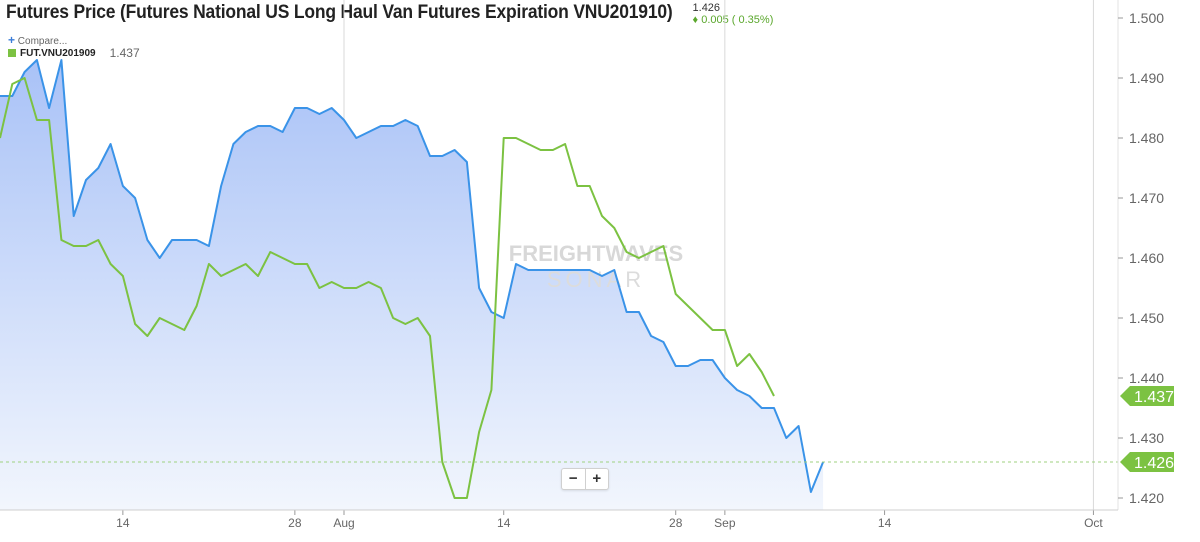 The height and width of the screenshot is (542, 1200). I want to click on y-tick-label: 1.490, so click(1146, 78).